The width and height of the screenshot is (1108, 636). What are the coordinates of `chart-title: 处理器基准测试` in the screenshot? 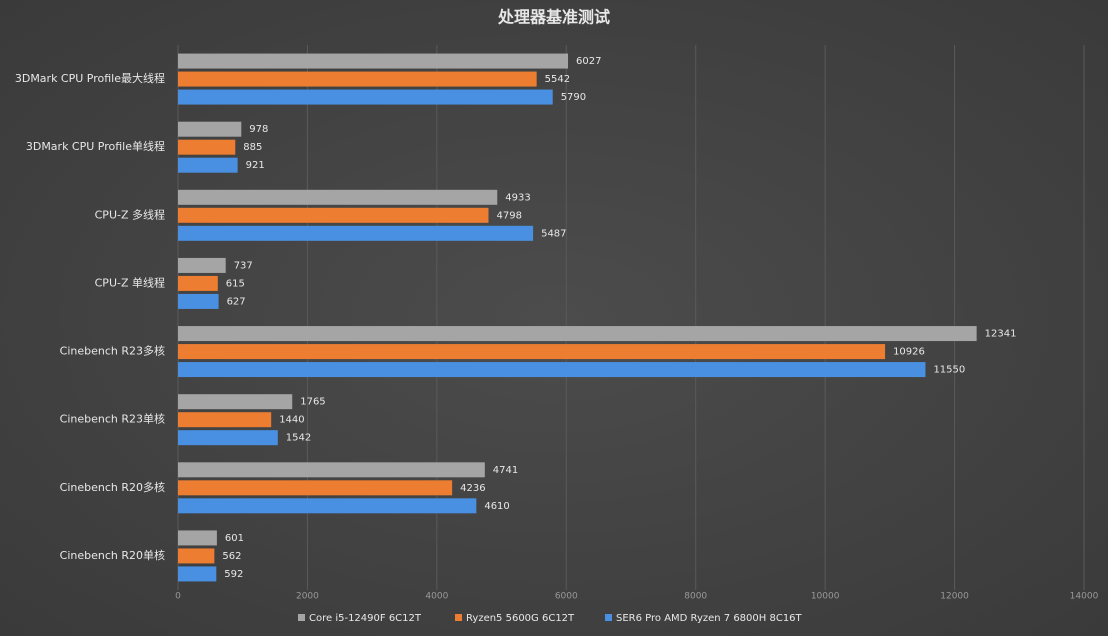 It's located at (553, 17).